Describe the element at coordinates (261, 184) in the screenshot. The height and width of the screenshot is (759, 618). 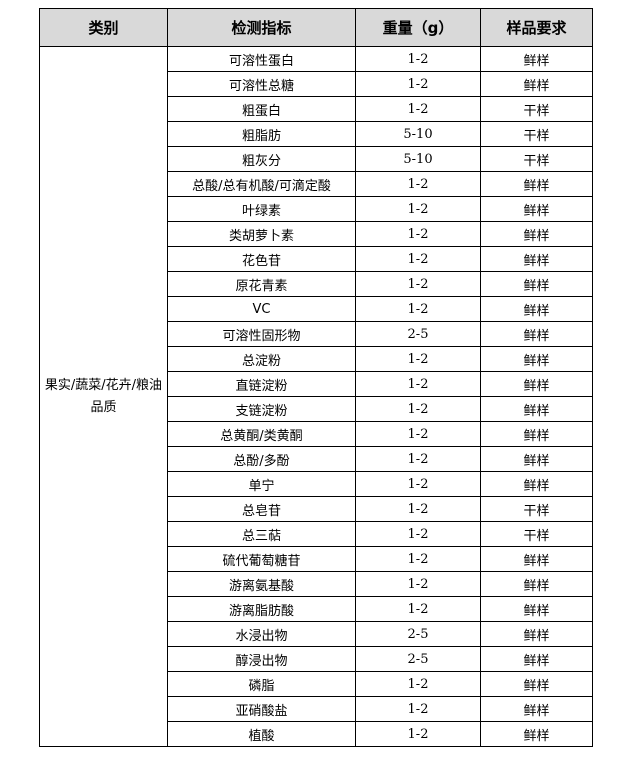
I see `indicator-cell: 总酸/总有机酸/可滴定酸` at that location.